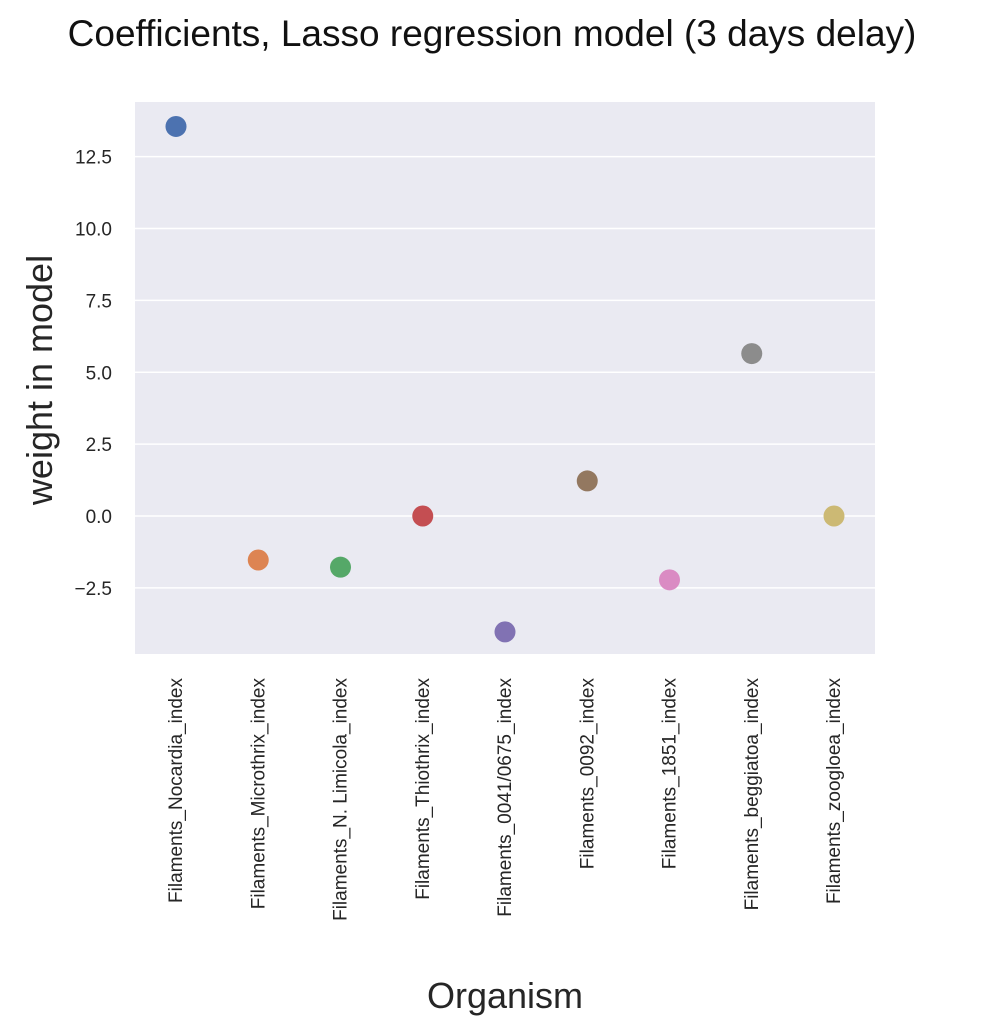 This screenshot has height=1030, width=984. What do you see at coordinates (39, 380) in the screenshot?
I see `y-axis-label: weight in model` at bounding box center [39, 380].